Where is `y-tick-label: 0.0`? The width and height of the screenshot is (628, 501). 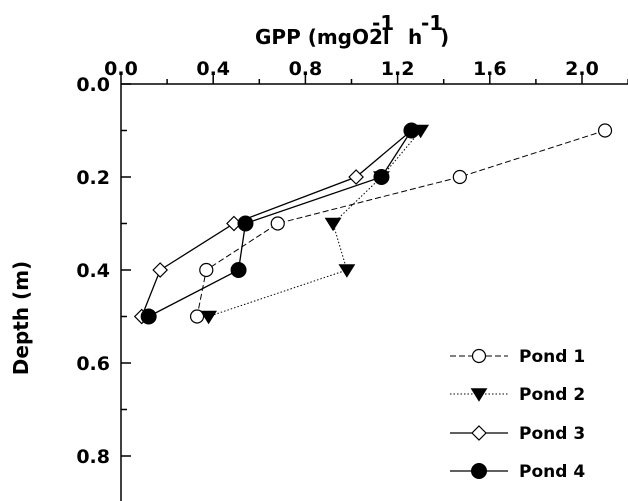
y-tick-label: 0.0 is located at coordinates (93, 85).